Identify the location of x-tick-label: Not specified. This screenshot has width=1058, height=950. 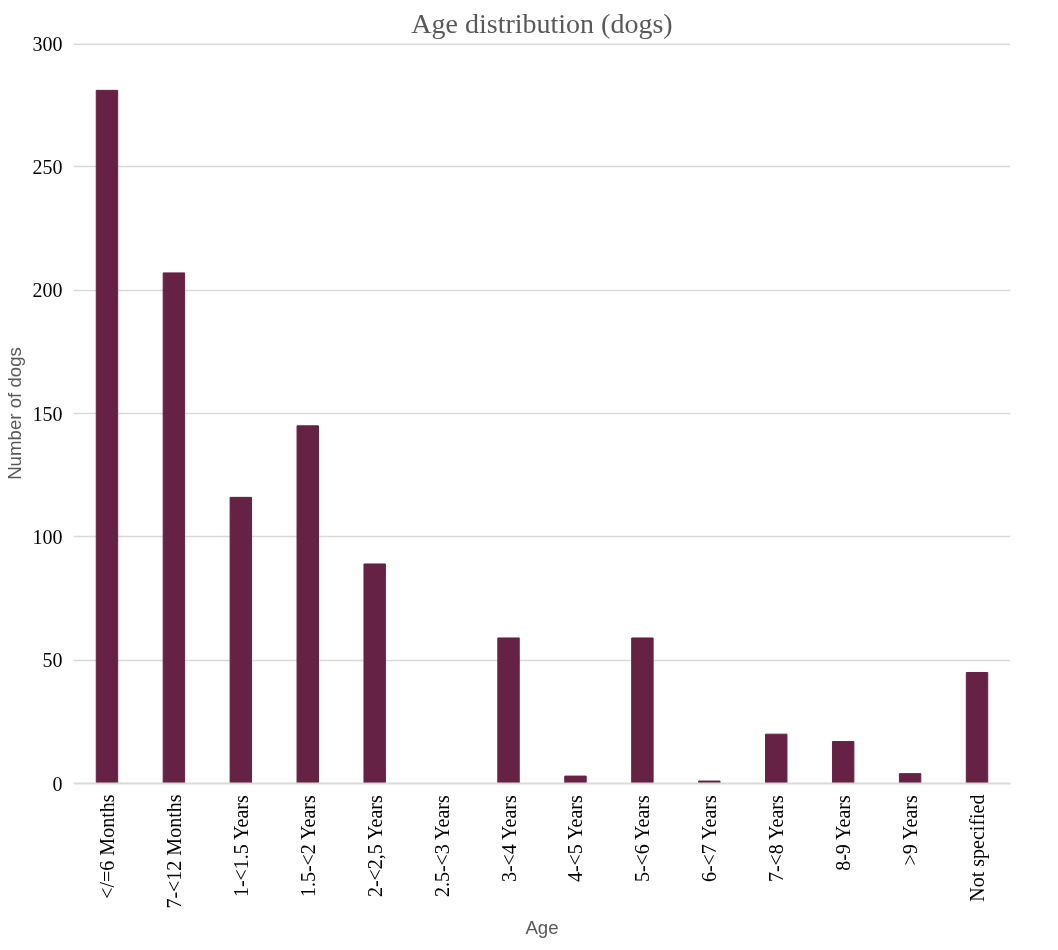
(978, 848).